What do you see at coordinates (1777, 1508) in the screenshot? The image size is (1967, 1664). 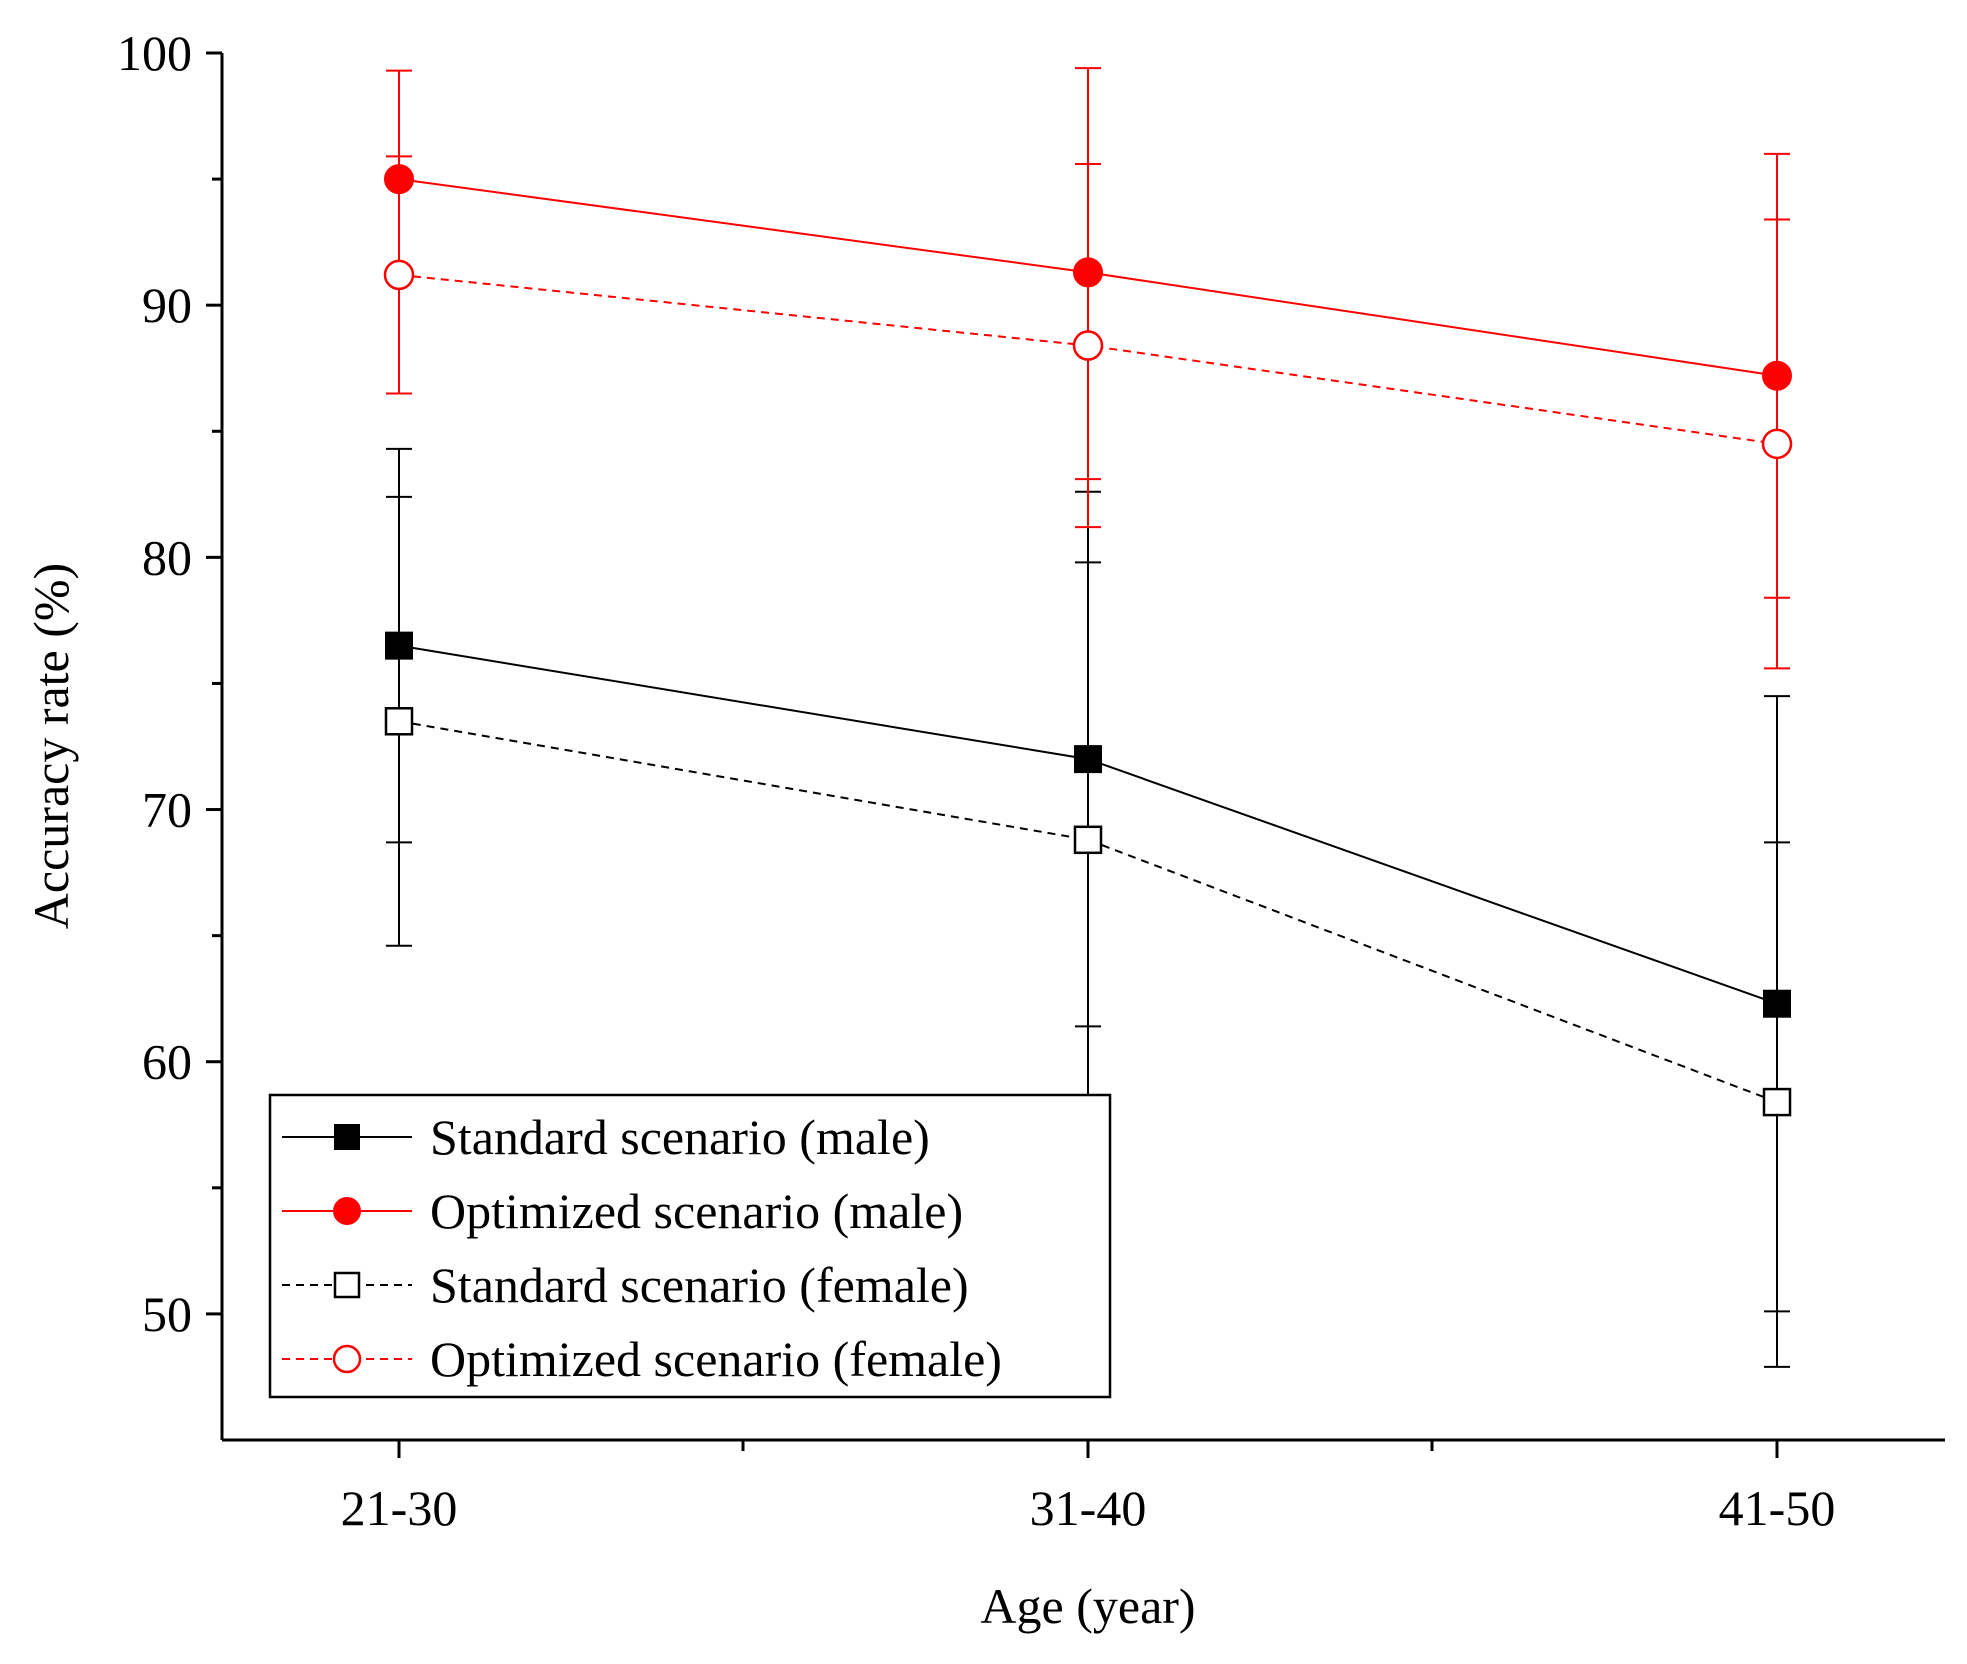 I see `x-tick-label: 41-50` at bounding box center [1777, 1508].